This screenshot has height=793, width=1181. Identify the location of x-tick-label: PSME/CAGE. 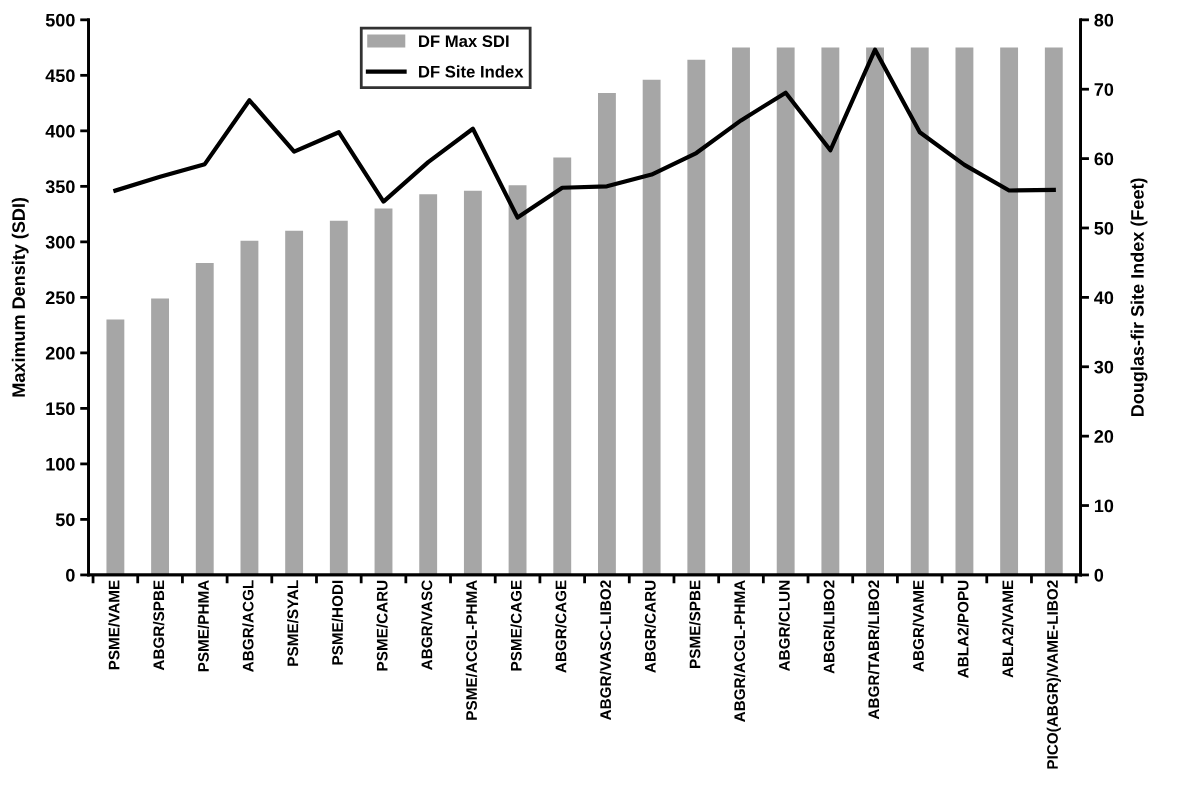
(516, 625).